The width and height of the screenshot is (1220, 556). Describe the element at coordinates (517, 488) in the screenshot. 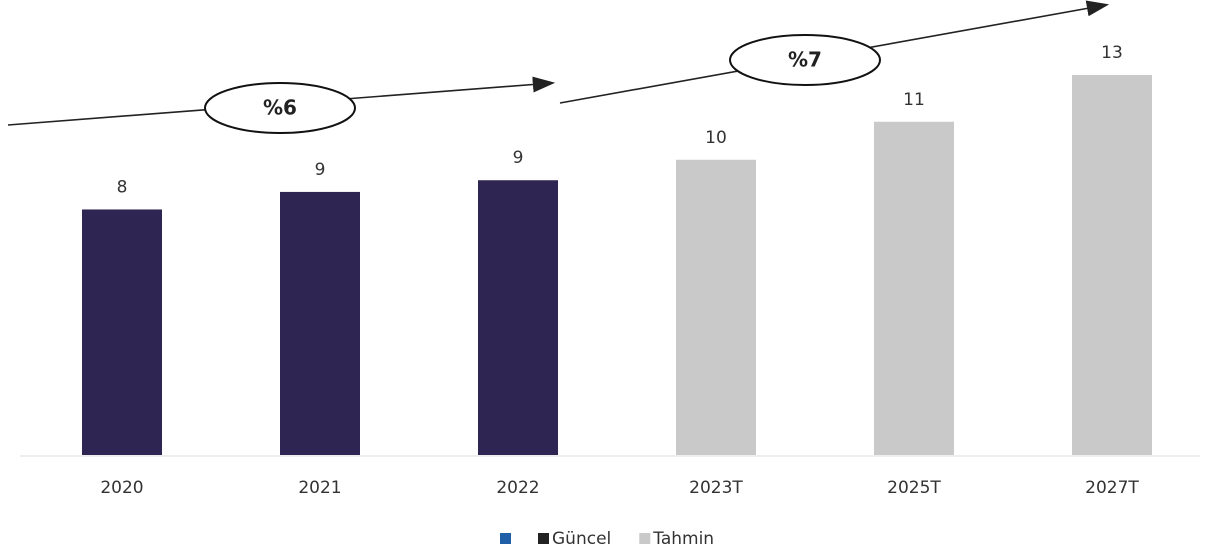

I see `x-tick-label: 2022` at that location.